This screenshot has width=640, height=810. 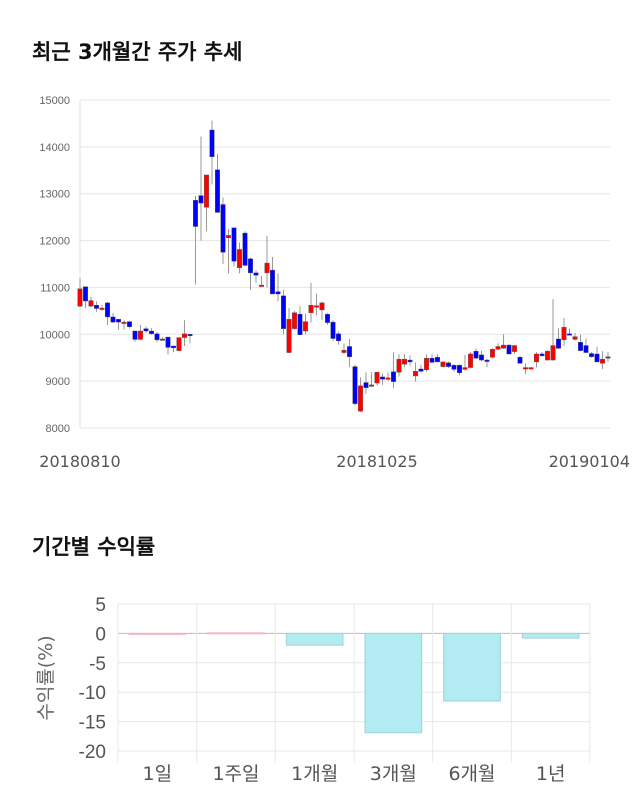 What do you see at coordinates (137, 52) in the screenshot?
I see `price-chart-title: 최근 3개월간 주가 추세` at bounding box center [137, 52].